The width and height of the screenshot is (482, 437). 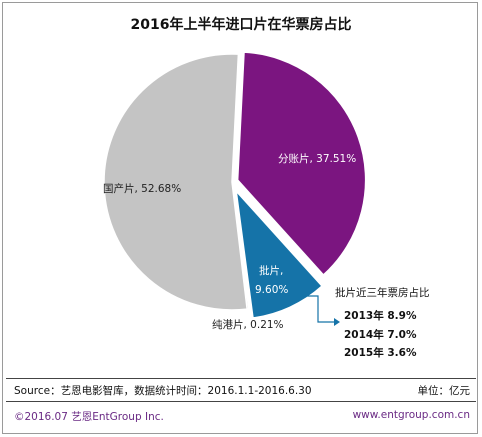 What do you see at coordinates (271, 290) in the screenshot?
I see `label-pian-2: 9.60%` at bounding box center [271, 290].